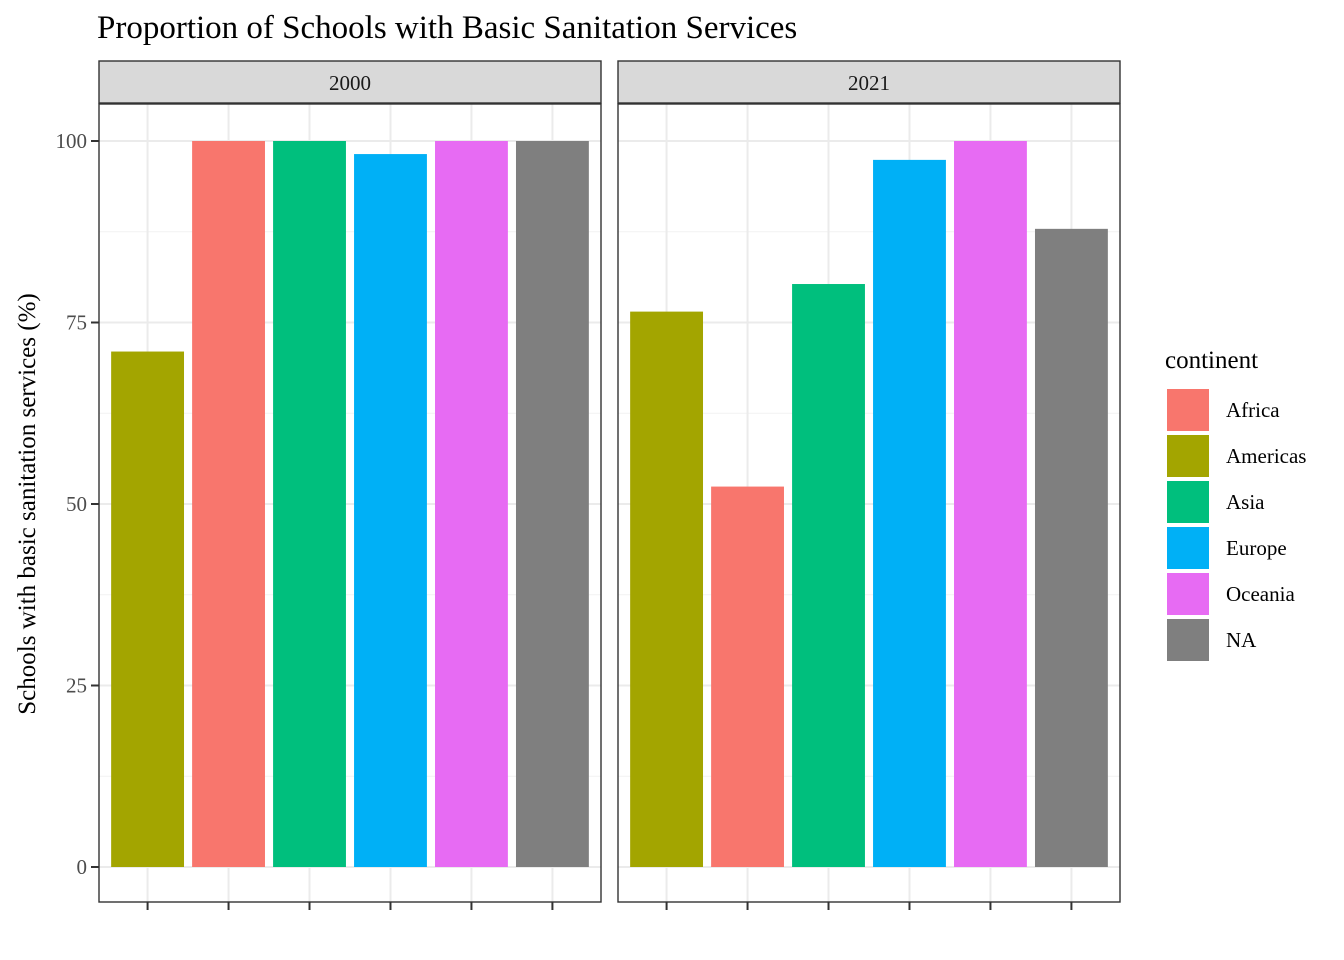  What do you see at coordinates (1223, 410) in the screenshot?
I see `legend-item-africa: Africa` at bounding box center [1223, 410].